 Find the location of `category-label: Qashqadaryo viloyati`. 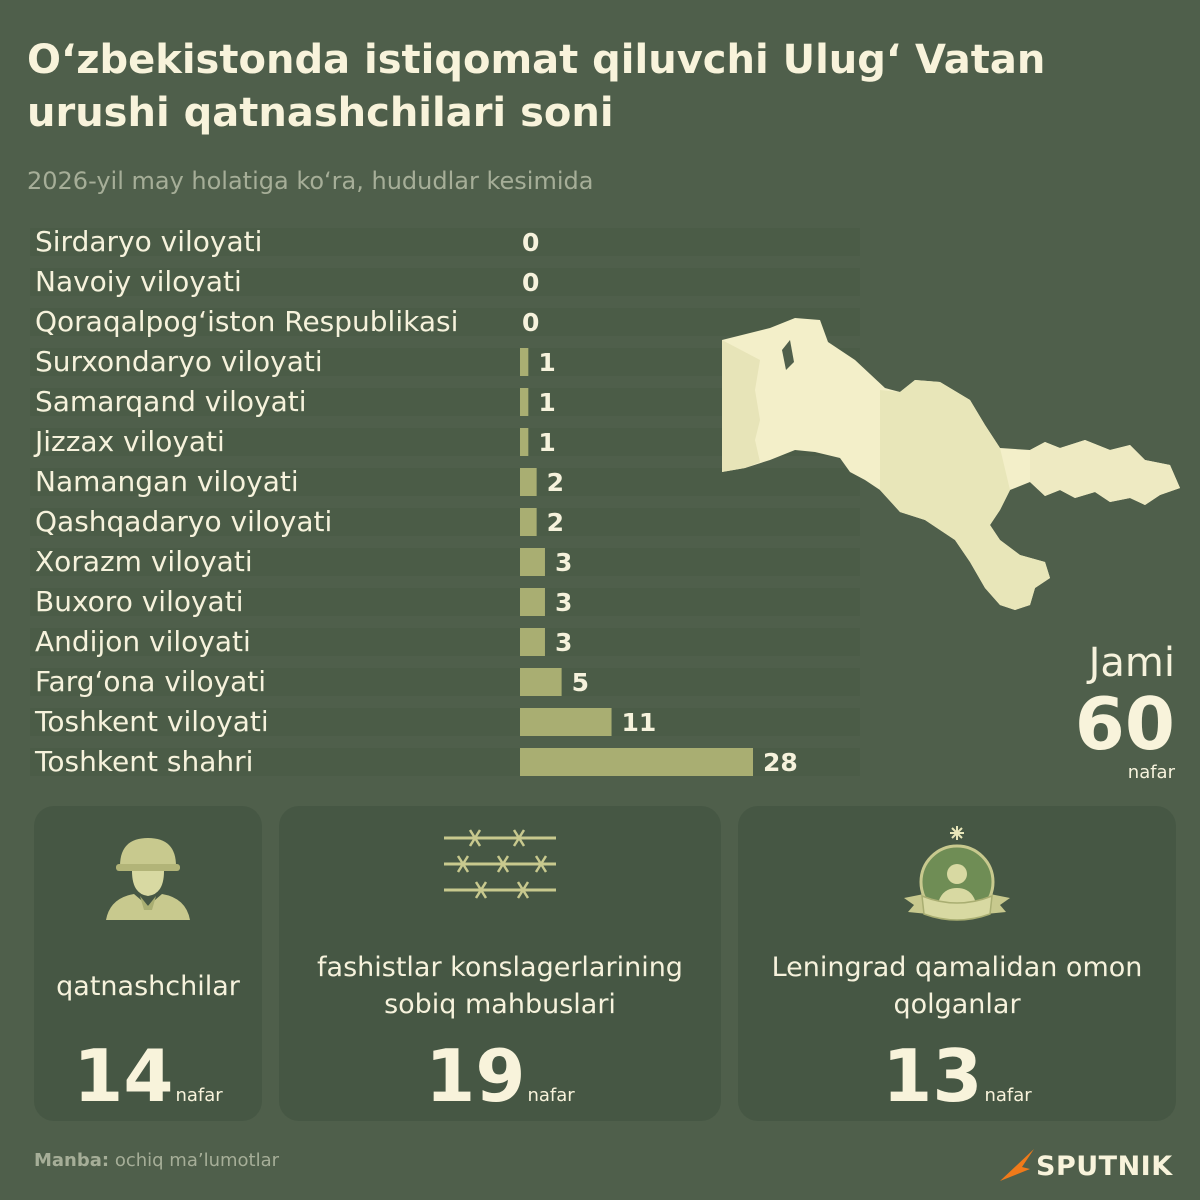

category-label: Qashqadaryo viloyati is located at coordinates (183, 521).